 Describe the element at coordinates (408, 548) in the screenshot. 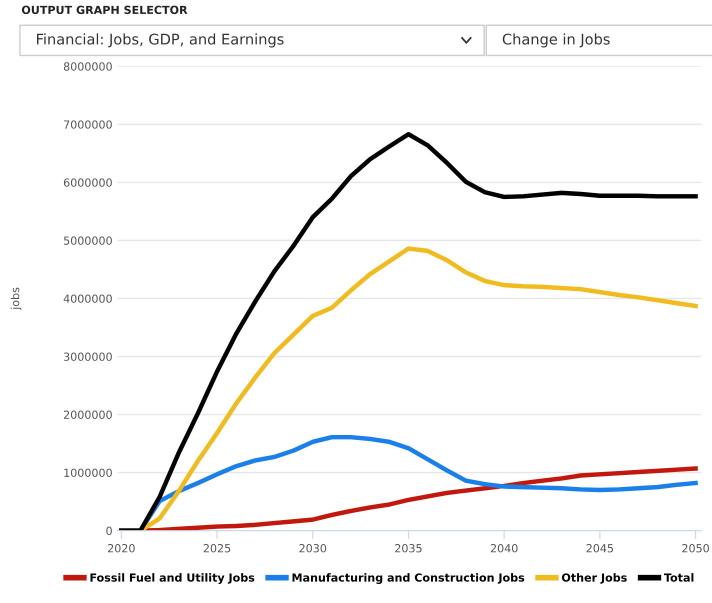

I see `x-tick-label: 2035` at that location.